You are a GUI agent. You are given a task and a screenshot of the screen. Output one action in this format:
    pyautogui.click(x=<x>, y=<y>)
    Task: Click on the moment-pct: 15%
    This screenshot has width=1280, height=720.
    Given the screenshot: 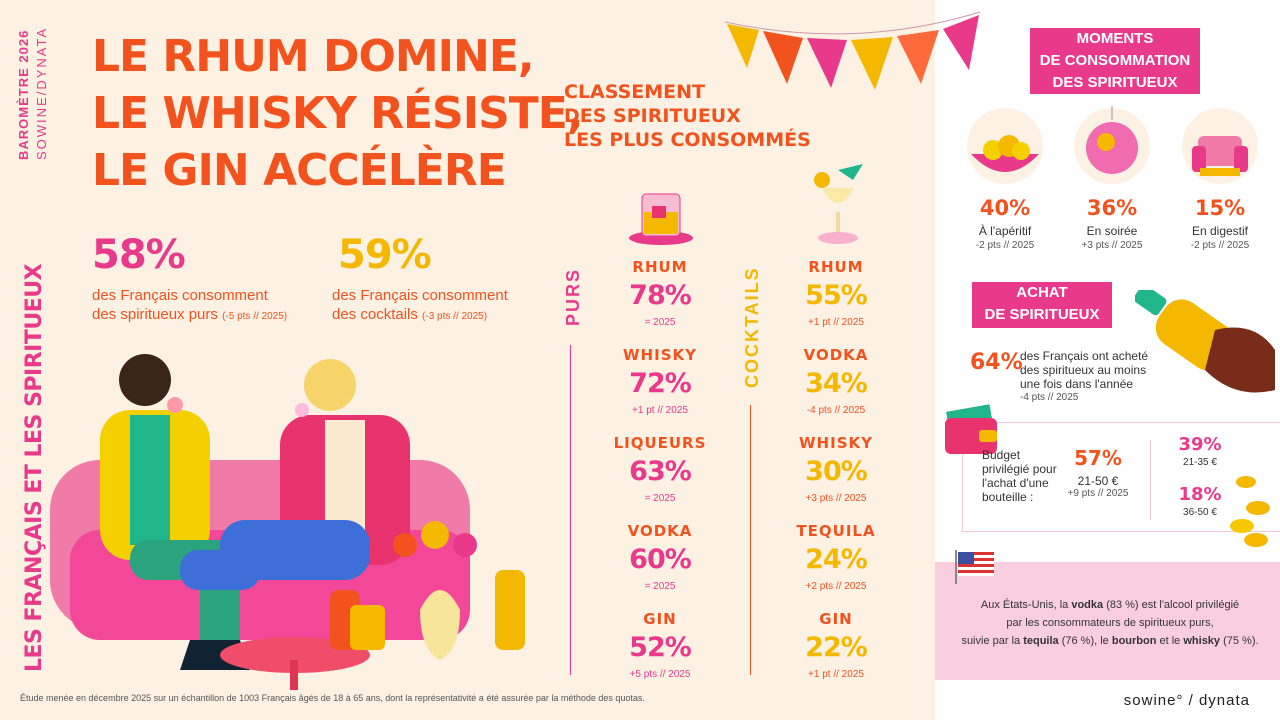 What is the action you would take?
    pyautogui.click(x=1220, y=208)
    